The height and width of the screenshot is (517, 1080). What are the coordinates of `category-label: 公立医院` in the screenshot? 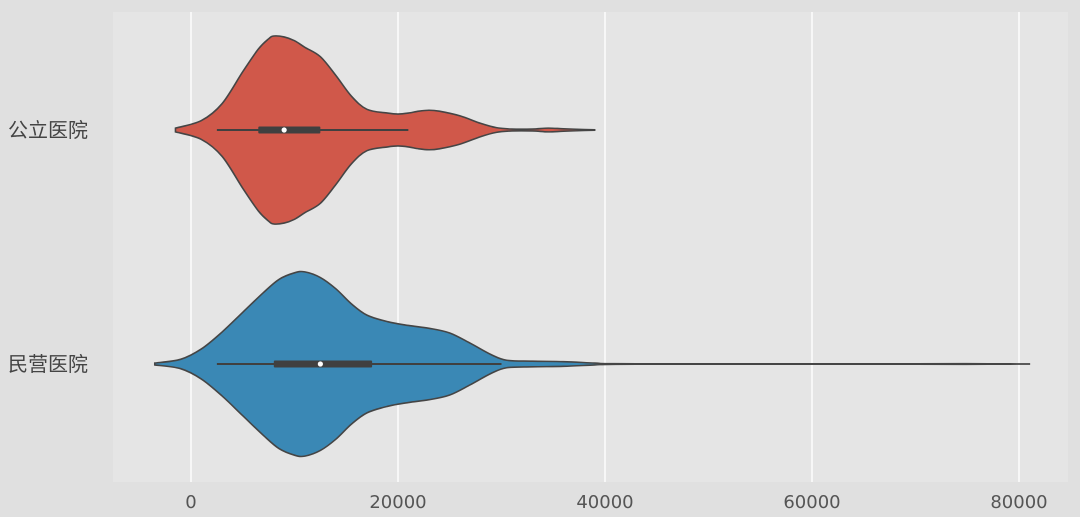 It's located at (48, 130).